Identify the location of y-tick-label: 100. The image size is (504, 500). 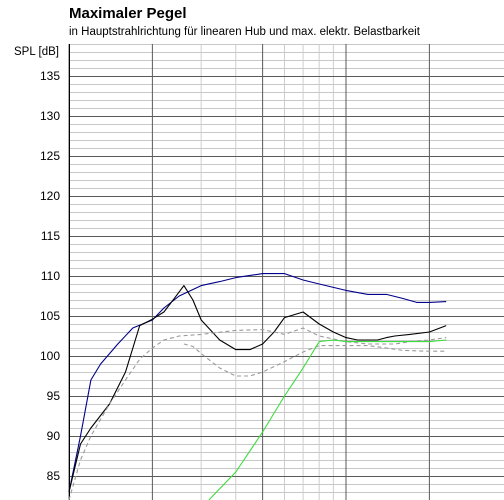
(50, 356).